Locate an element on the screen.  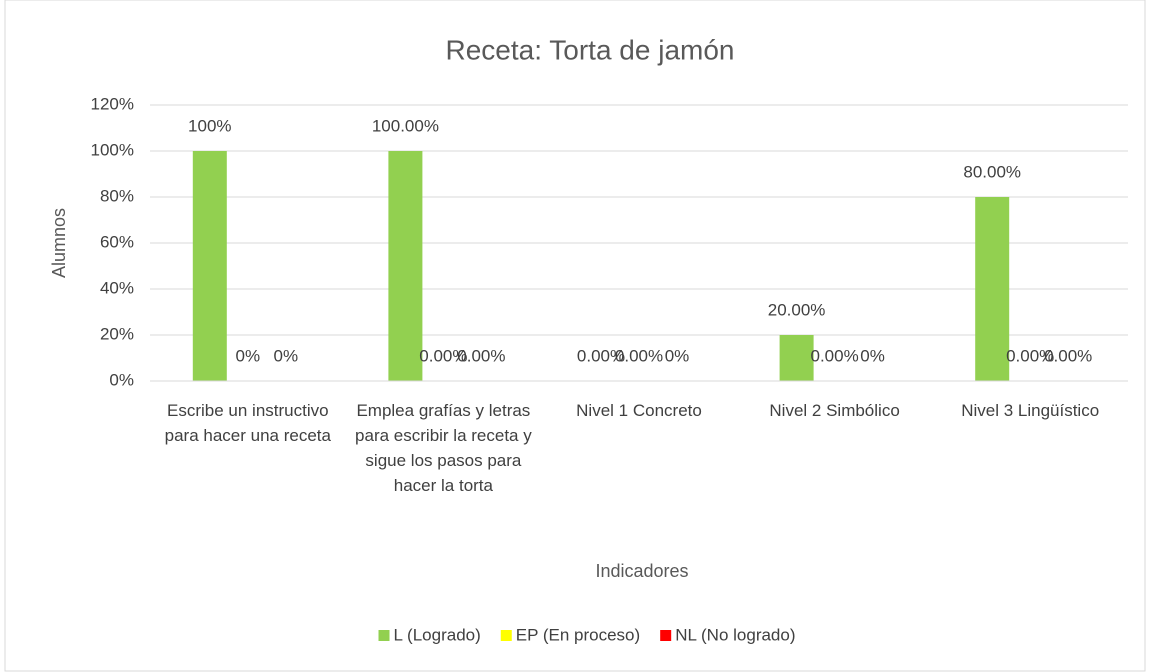
data-label: 100% is located at coordinates (209, 125).